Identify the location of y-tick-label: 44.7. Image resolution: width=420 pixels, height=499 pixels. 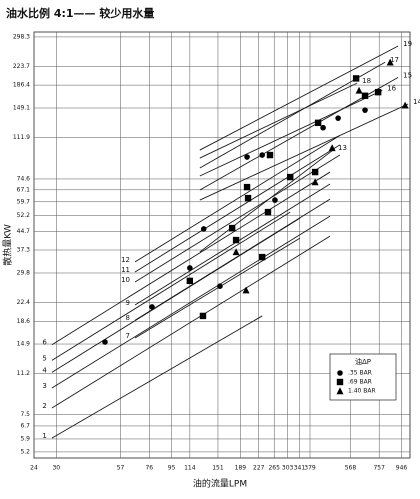
(24, 231).